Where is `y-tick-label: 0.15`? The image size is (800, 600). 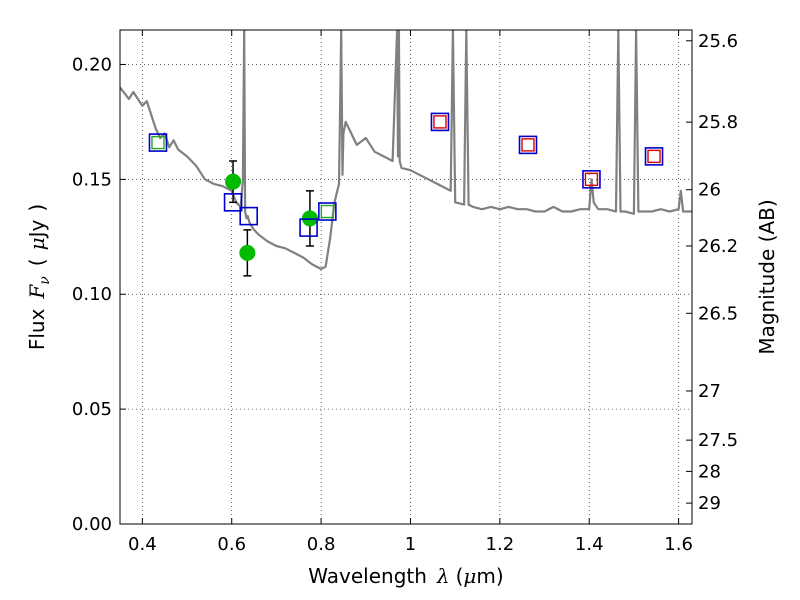 y-tick-label: 0.15 is located at coordinates (92, 179).